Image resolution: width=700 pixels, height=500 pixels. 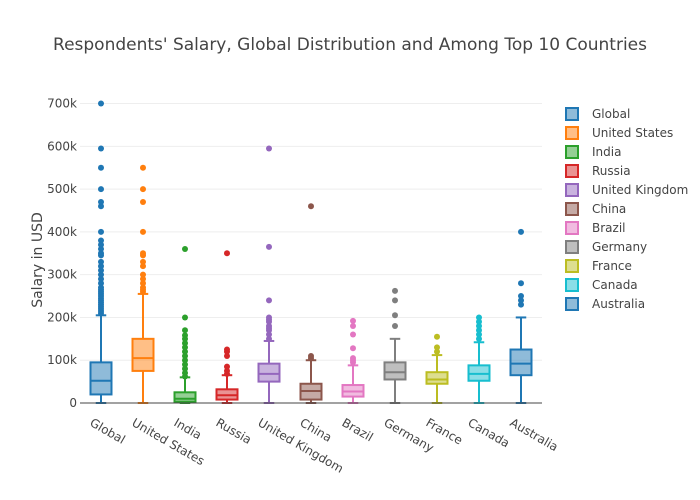 I want to click on legend-item: Australia, so click(x=605, y=304).